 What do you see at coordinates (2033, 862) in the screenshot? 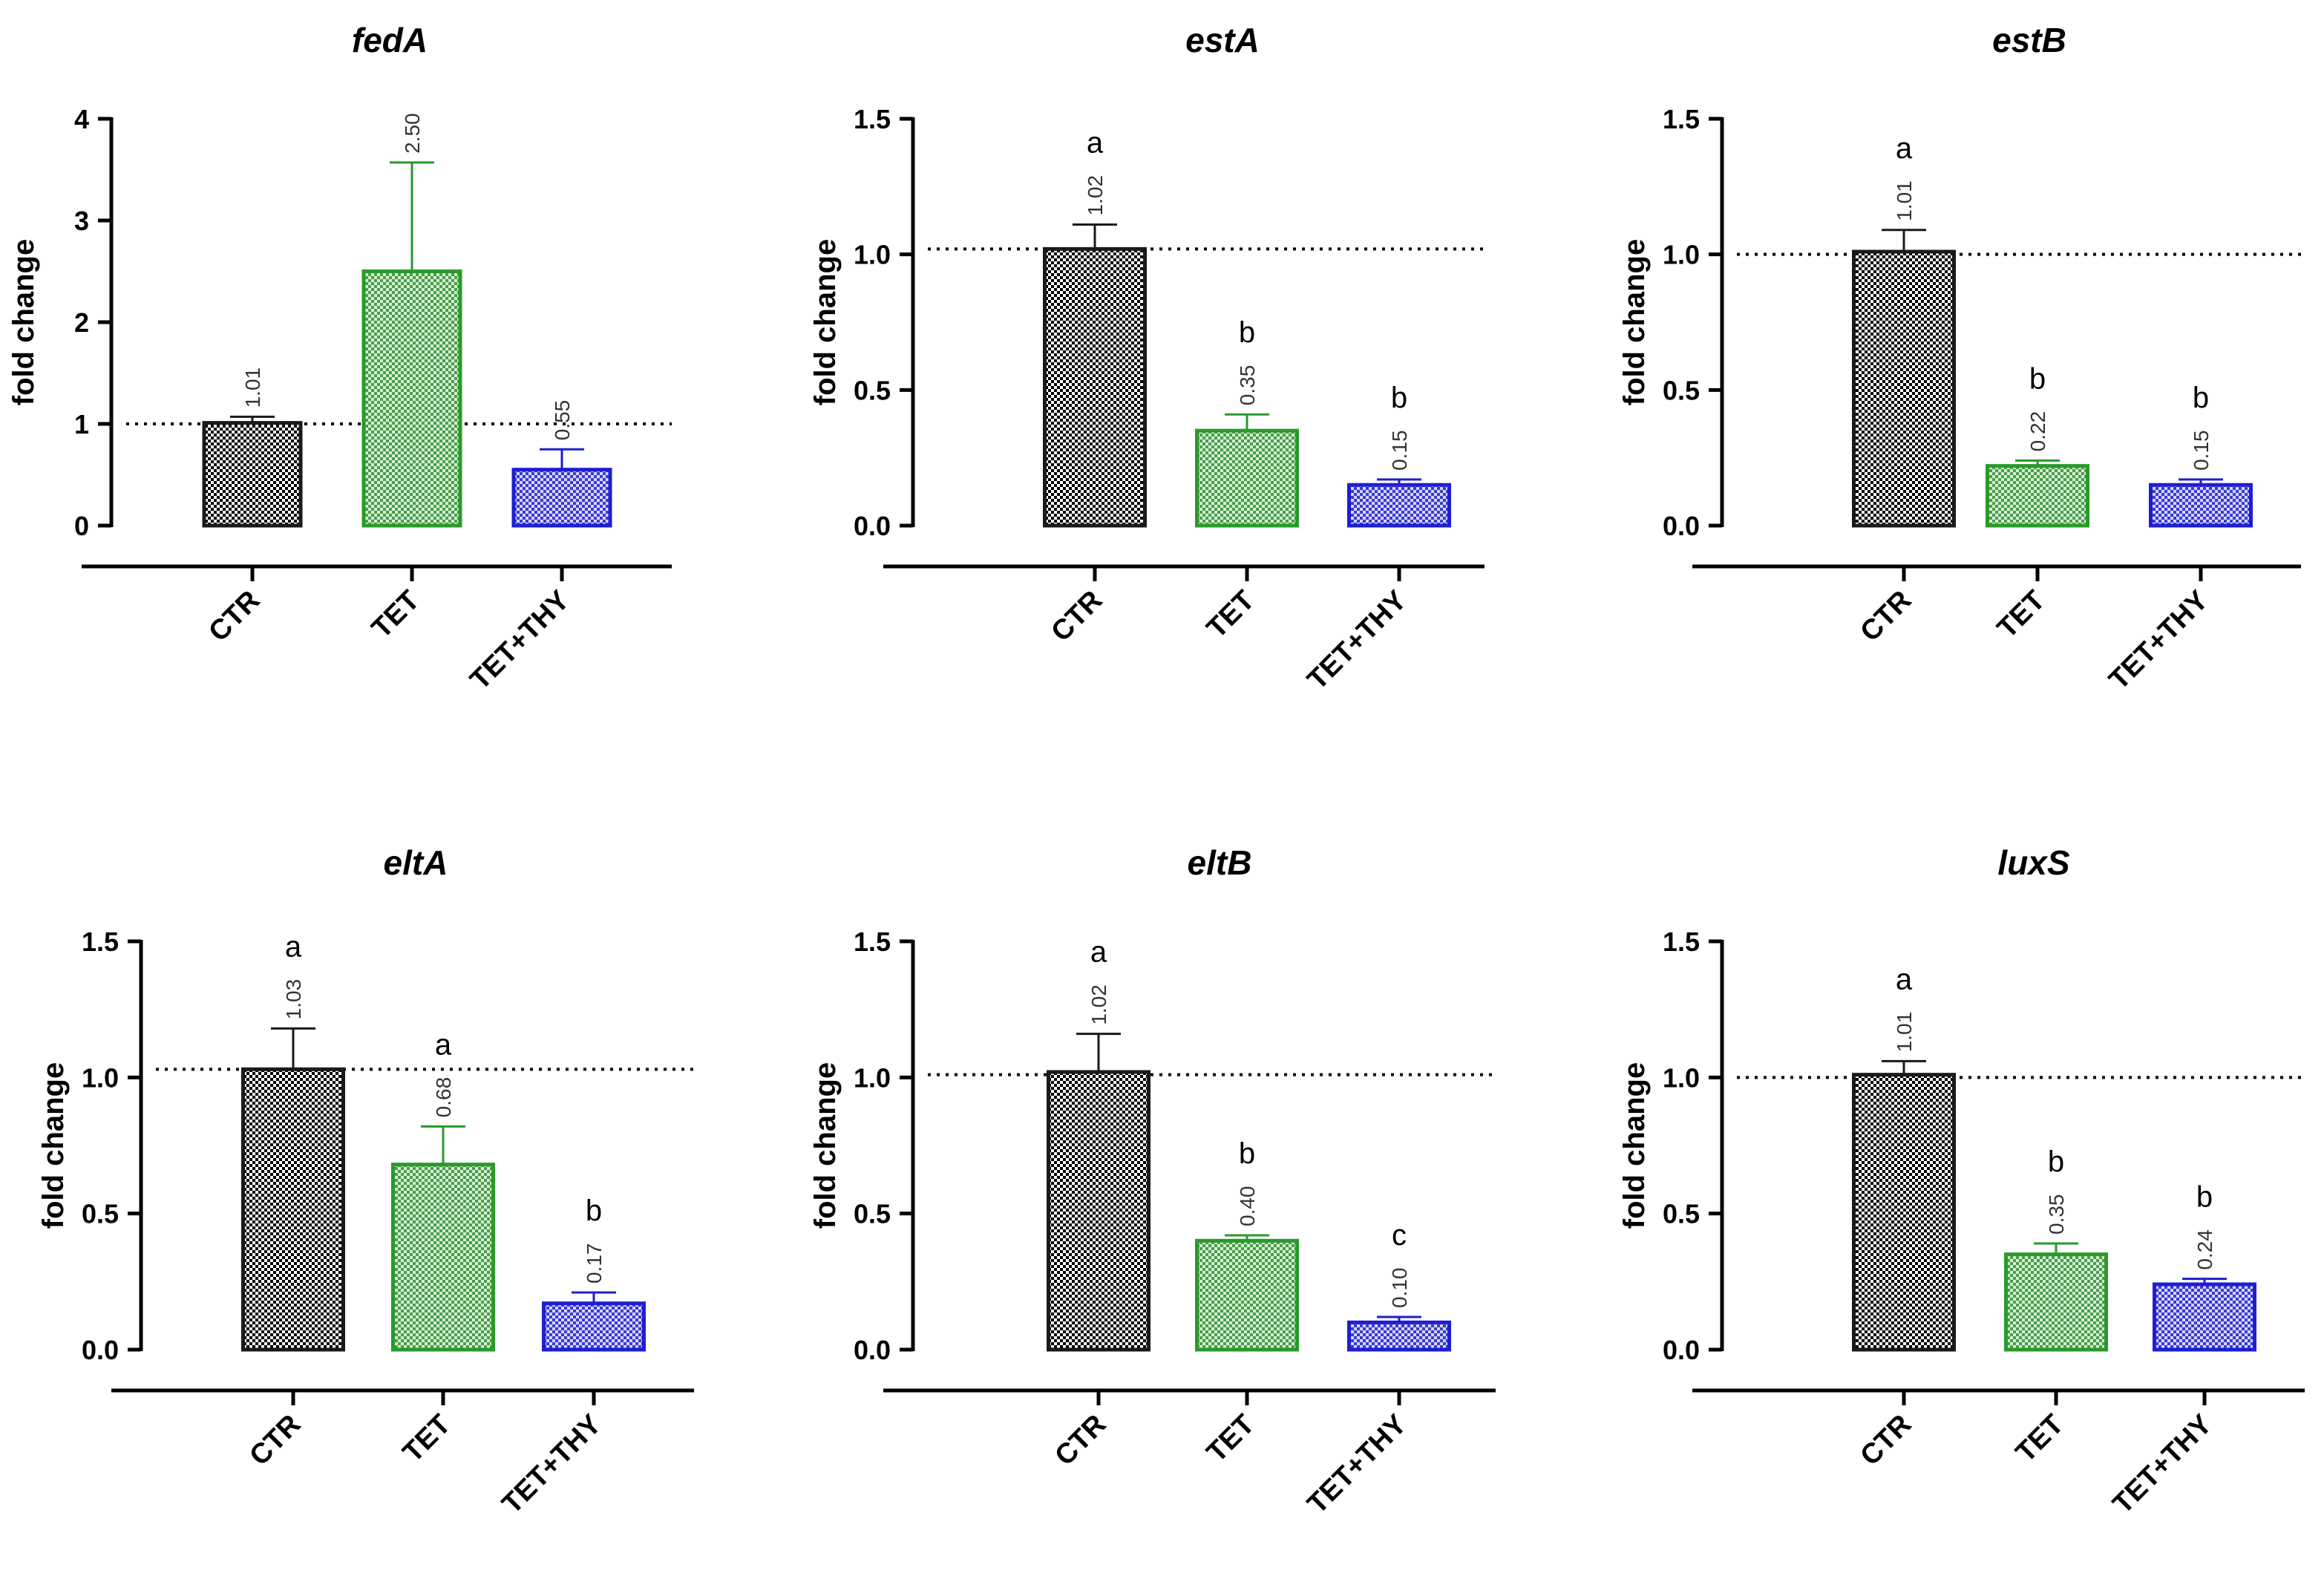
I see `chart-title: luxS` at bounding box center [2033, 862].